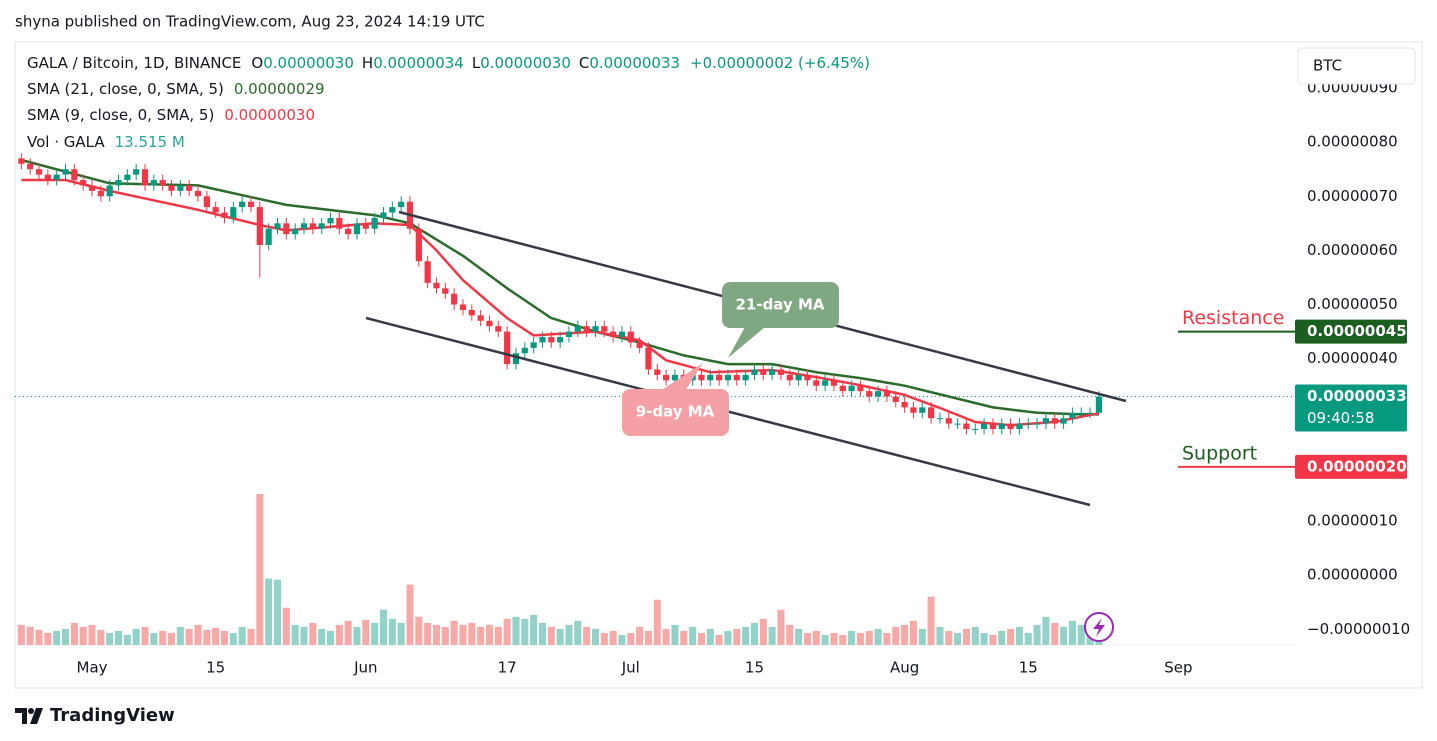 The height and width of the screenshot is (741, 1437). Describe the element at coordinates (29, 716) in the screenshot. I see `logo` at that location.